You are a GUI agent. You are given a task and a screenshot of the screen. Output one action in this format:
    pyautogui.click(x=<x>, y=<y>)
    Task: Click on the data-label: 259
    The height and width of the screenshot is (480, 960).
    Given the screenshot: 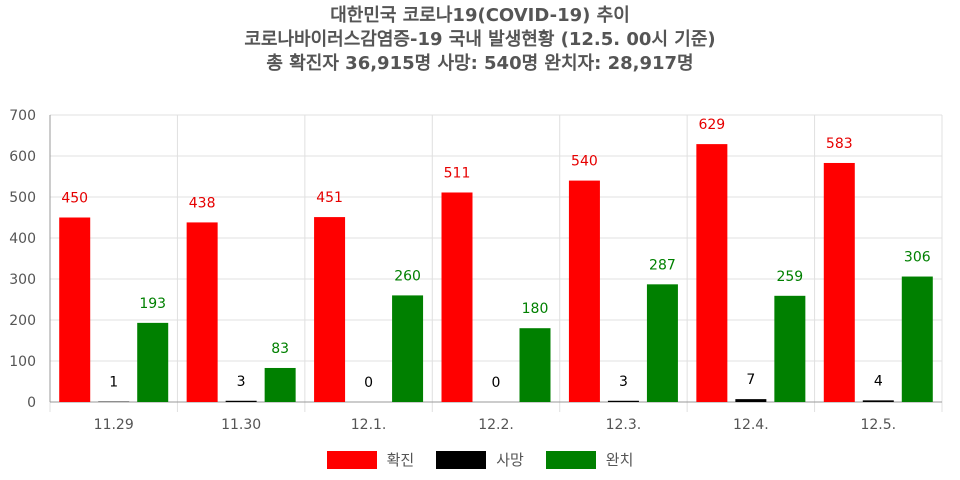 What is the action you would take?
    pyautogui.click(x=789, y=277)
    